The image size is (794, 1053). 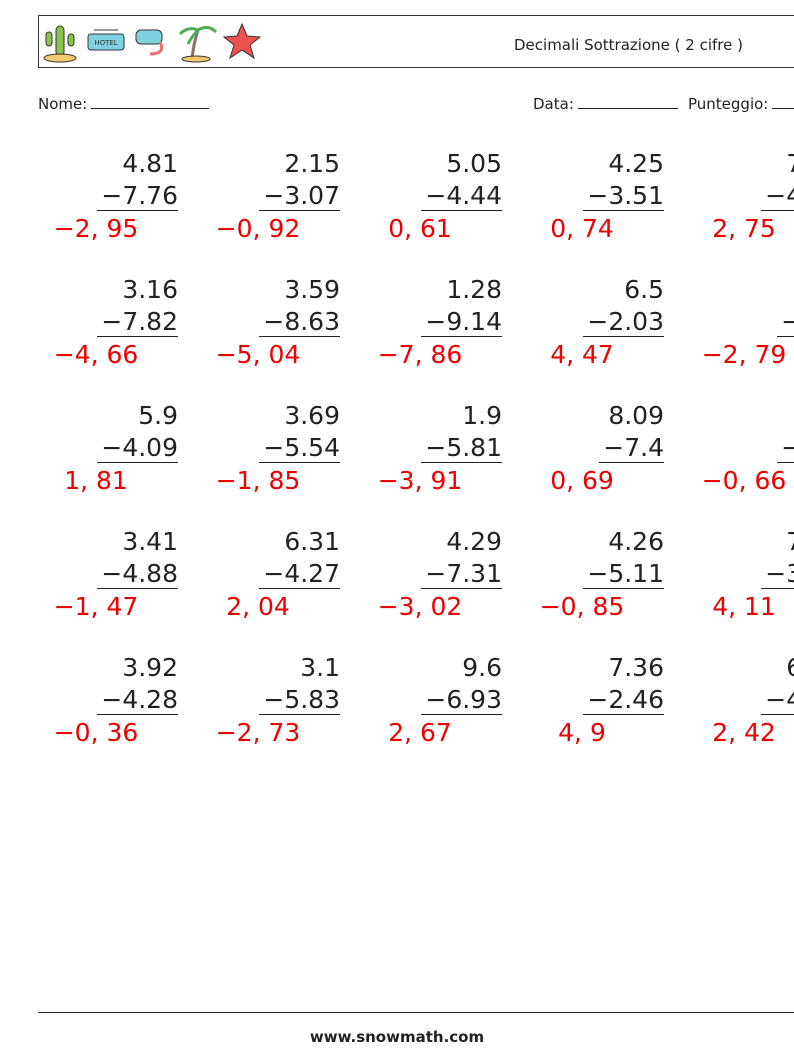 What do you see at coordinates (461, 448) in the screenshot?
I see `bottom-number: −5.81` at bounding box center [461, 448].